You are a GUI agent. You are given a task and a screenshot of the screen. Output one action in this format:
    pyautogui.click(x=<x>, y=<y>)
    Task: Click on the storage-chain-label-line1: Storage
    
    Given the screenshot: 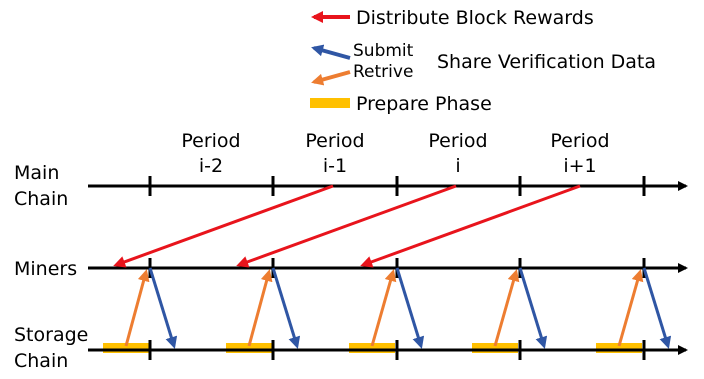 What is the action you would take?
    pyautogui.click(x=51, y=335)
    